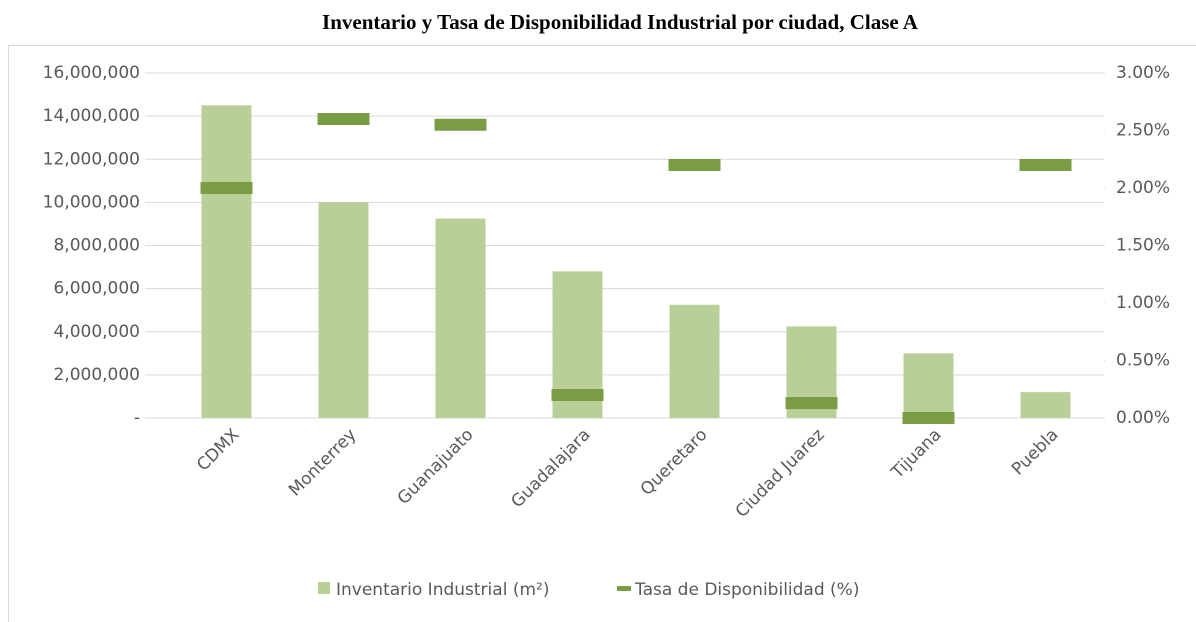 The height and width of the screenshot is (622, 1196). Describe the element at coordinates (137, 418) in the screenshot. I see `y-tick-label: -` at that location.